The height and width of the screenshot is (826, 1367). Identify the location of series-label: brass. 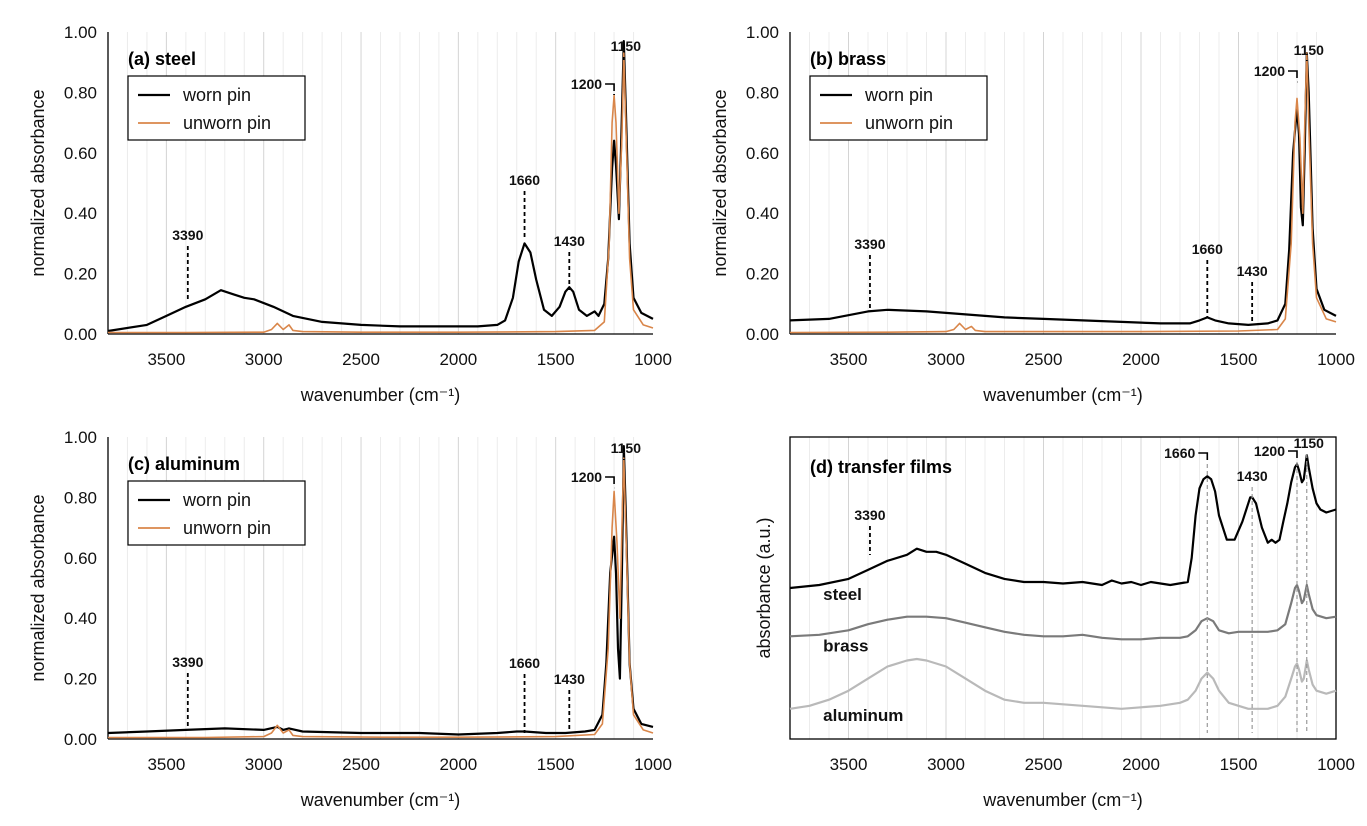
(845, 645).